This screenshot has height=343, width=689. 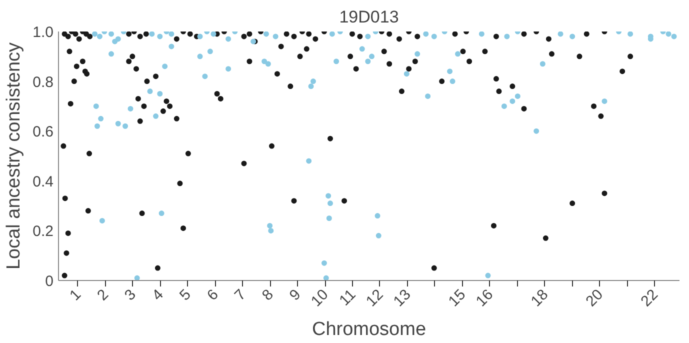 I want to click on x-tick-label: 2, so click(x=103, y=295).